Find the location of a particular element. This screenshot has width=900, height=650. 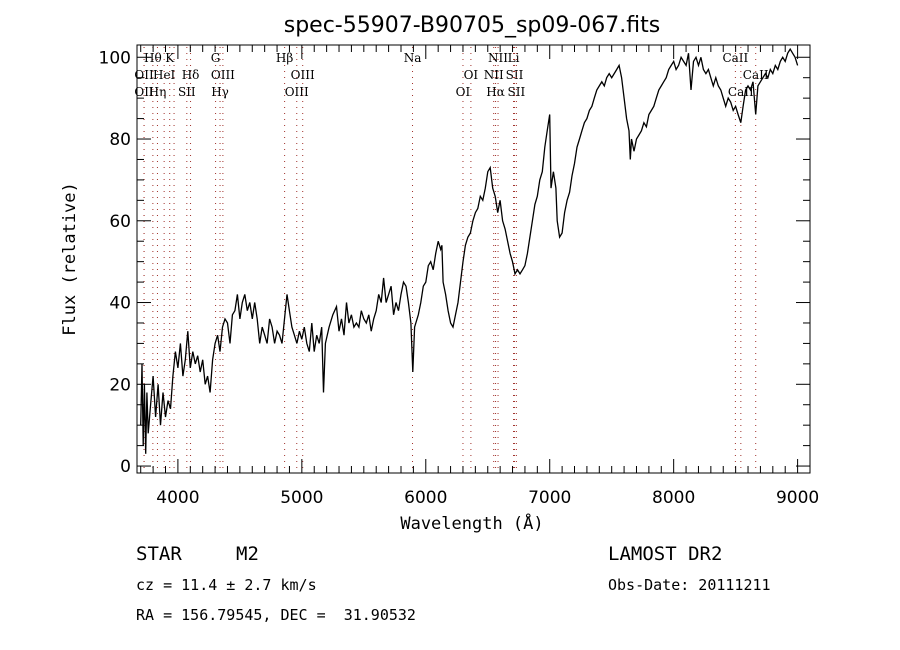

line-marker-label: K is located at coordinates (170, 58).